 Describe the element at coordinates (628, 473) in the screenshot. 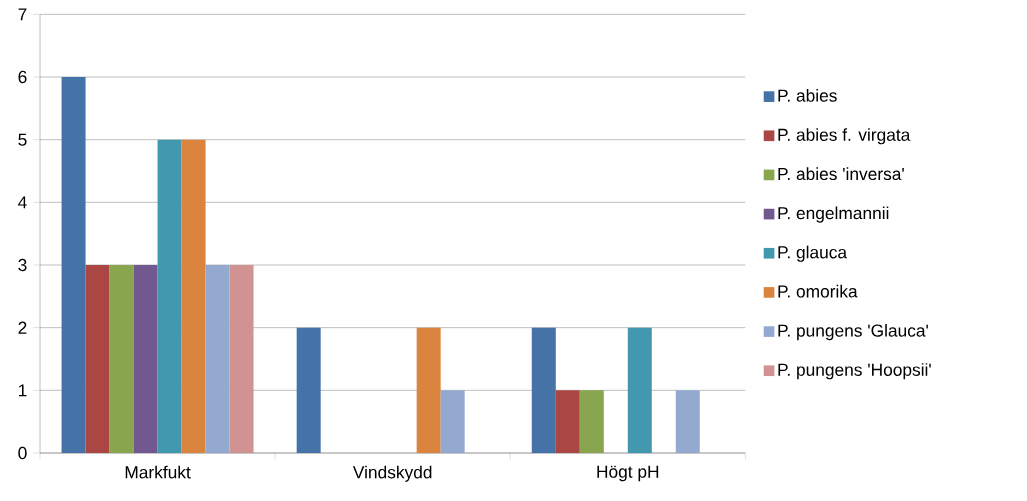

I see `x-tick-label: Högt pH` at that location.